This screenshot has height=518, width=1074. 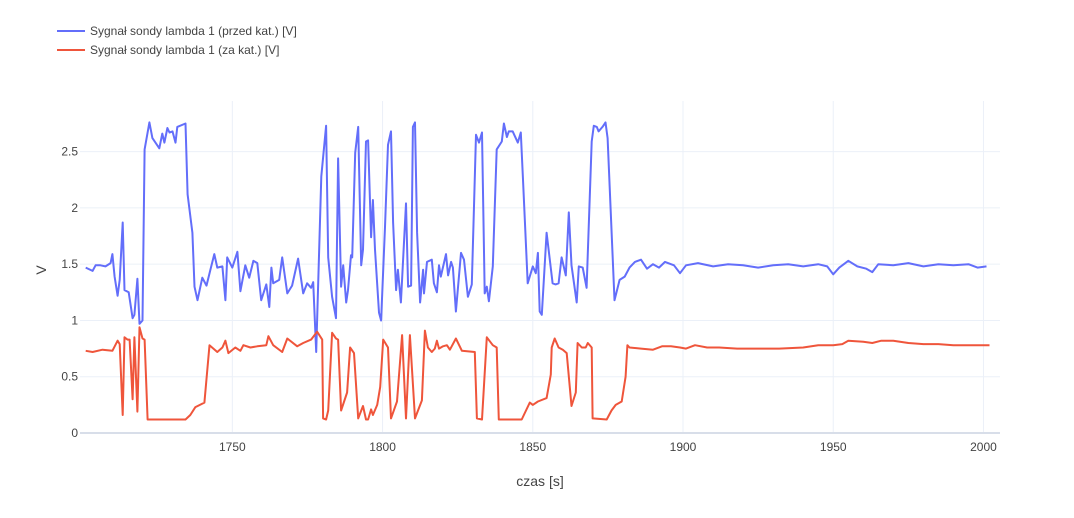 What do you see at coordinates (69, 292) in the screenshot?
I see `y-axis-ticks: 0 0.5 1 1.5 2 2.5` at bounding box center [69, 292].